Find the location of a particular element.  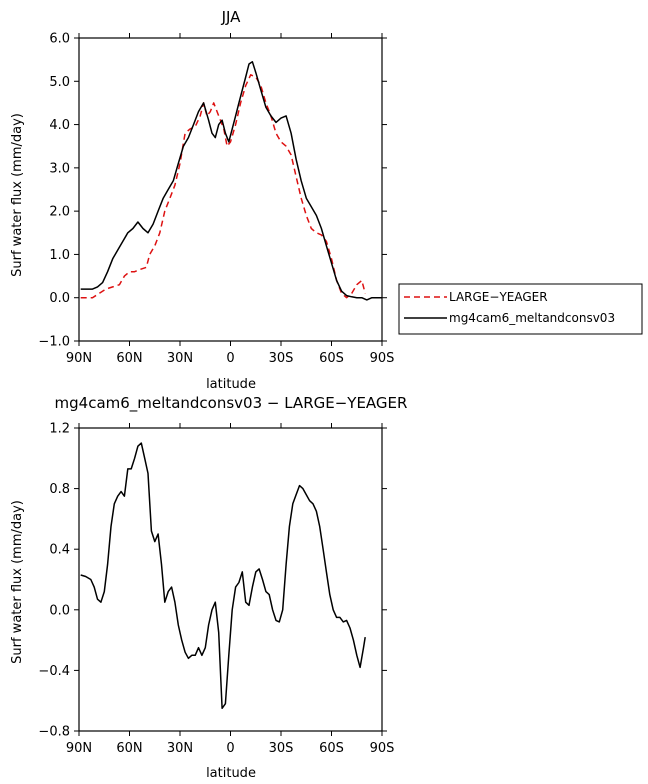

chart-bottom-ylabel: Surf water flux (mm/day) is located at coordinates (17, 582).